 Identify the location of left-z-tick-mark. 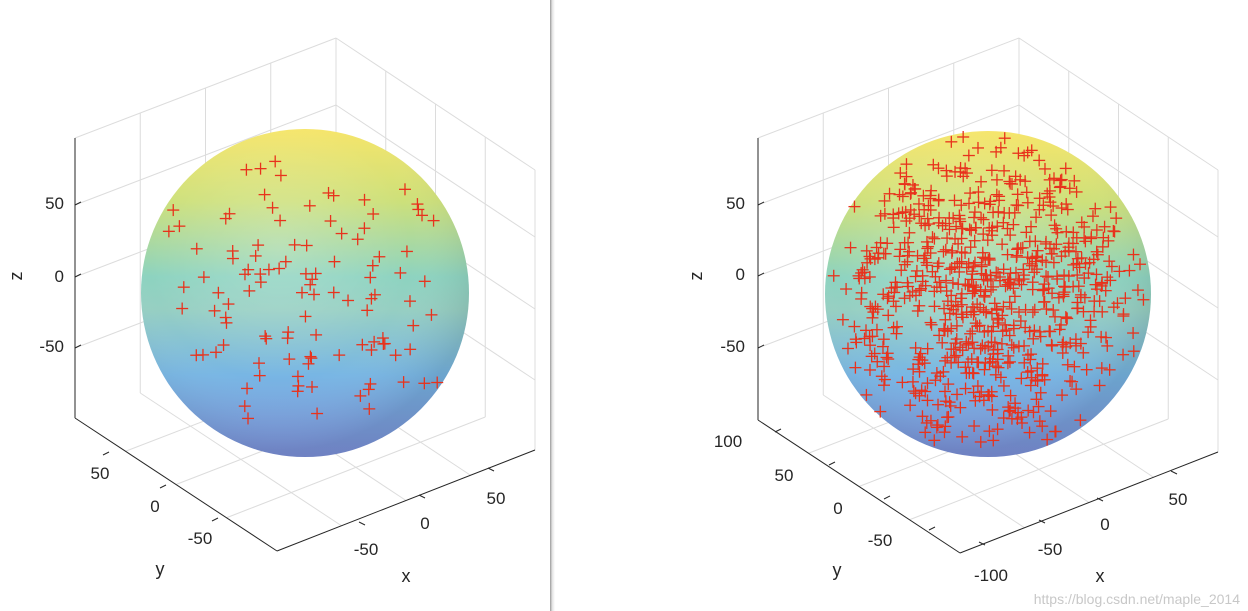
(78, 275).